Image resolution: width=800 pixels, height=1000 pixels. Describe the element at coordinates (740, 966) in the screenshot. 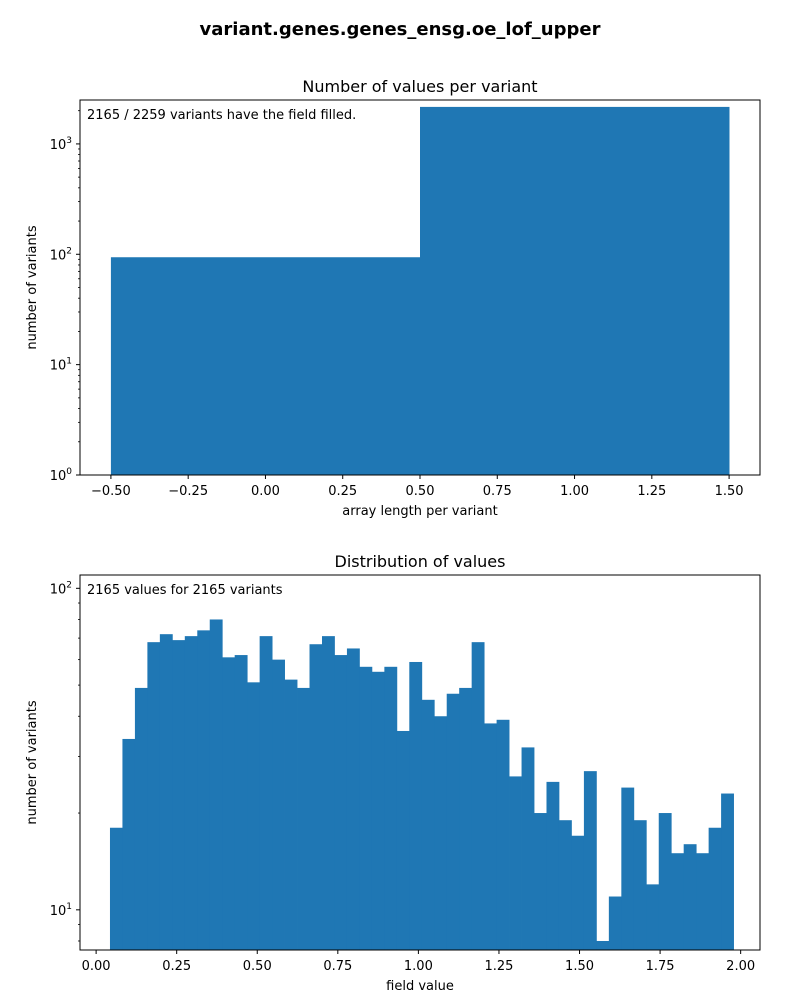

I see `x-tick-label: 2.00` at that location.